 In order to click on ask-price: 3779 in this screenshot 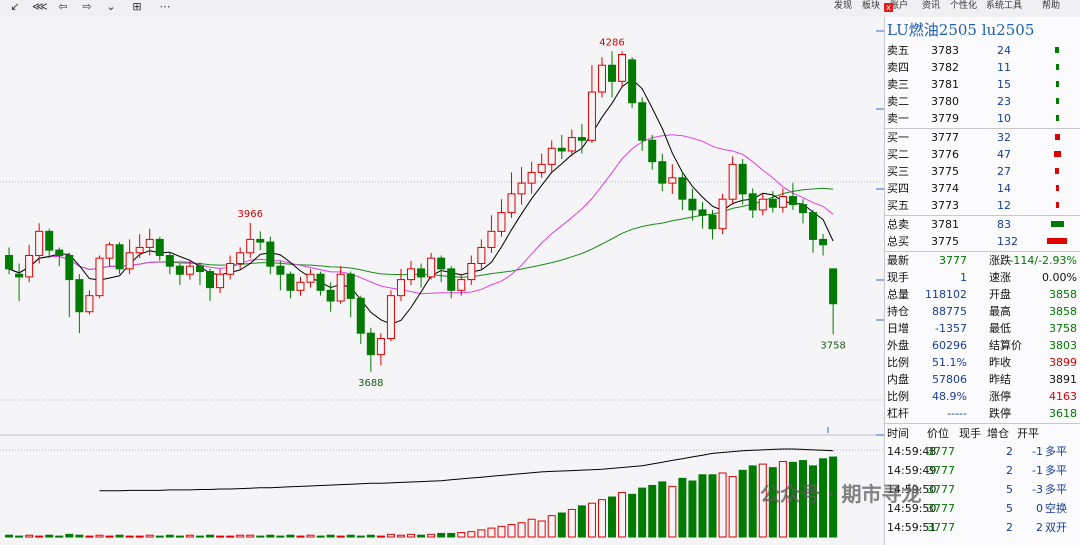, I will do `click(945, 118)`.